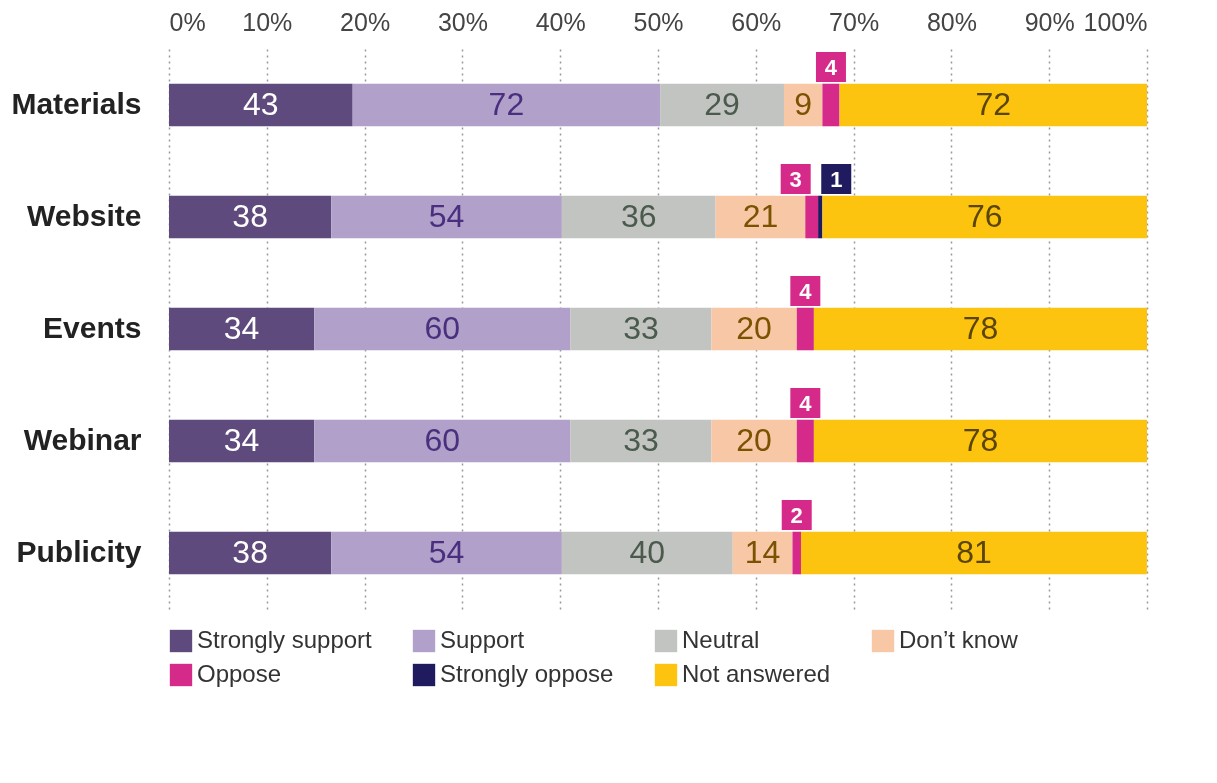 The width and height of the screenshot is (1217, 783). I want to click on legend-label: Don’t know, so click(959, 639).